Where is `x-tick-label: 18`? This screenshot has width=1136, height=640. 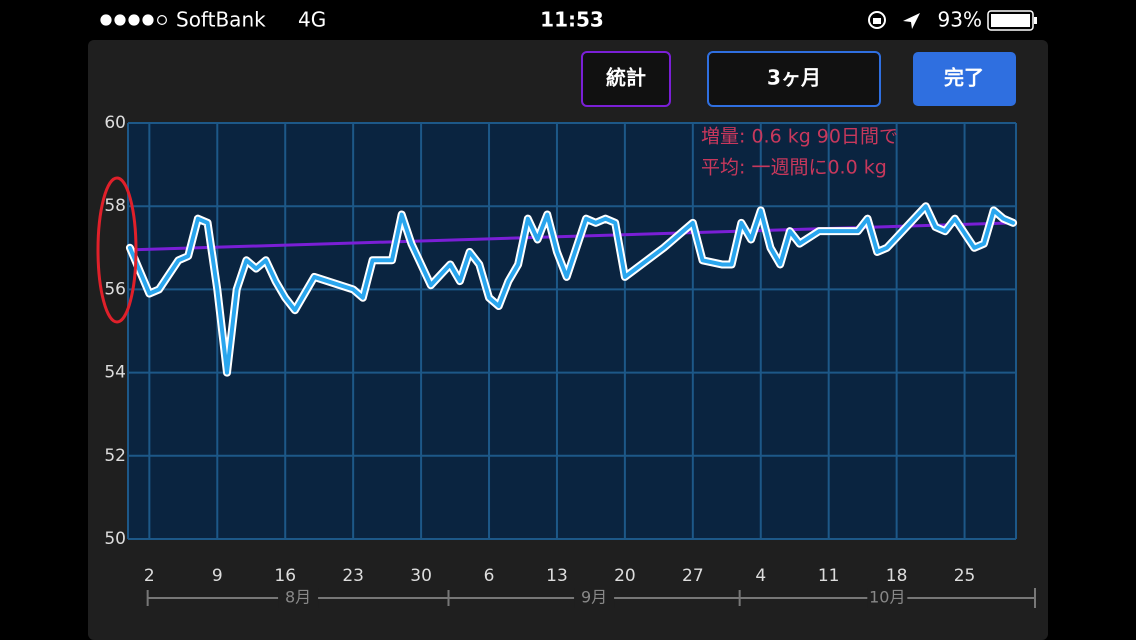
x-tick-label: 18 is located at coordinates (897, 576).